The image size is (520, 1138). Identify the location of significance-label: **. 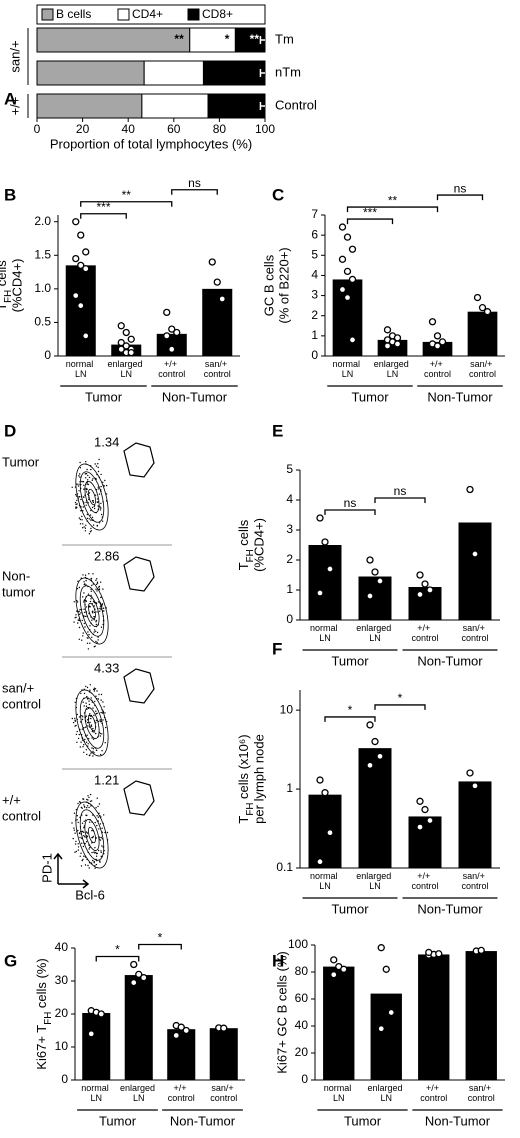
(127, 195).